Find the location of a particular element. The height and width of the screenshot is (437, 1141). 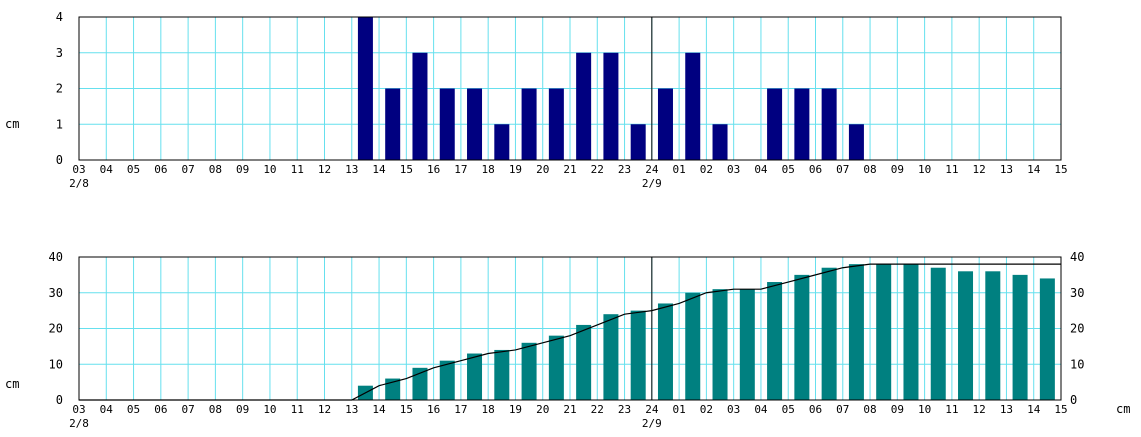

date-label: 2/9 is located at coordinates (652, 423).